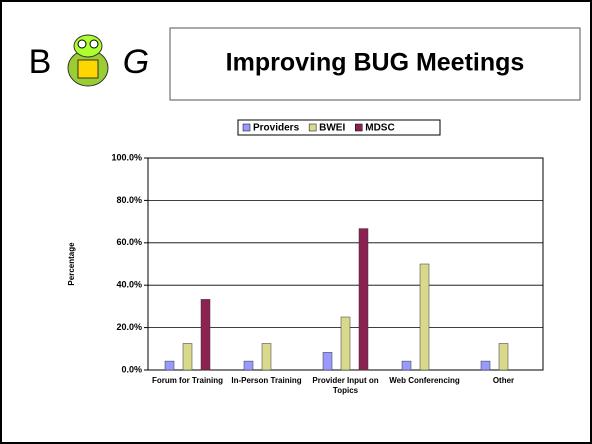 Image resolution: width=592 pixels, height=444 pixels. What do you see at coordinates (71, 264) in the screenshot?
I see `y-axis-label: Percentage` at bounding box center [71, 264].